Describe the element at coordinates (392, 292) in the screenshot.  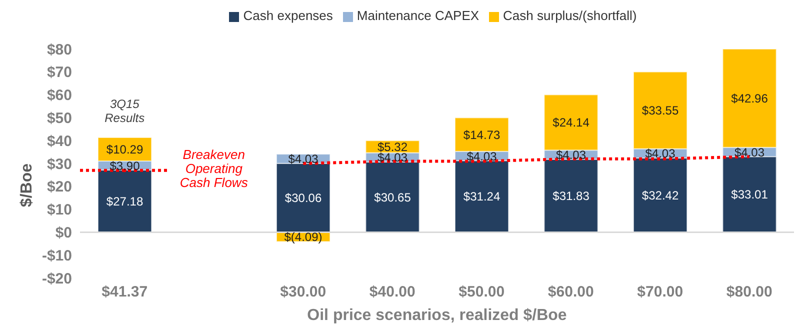
I see `x-tick-label: $40.00` at that location.